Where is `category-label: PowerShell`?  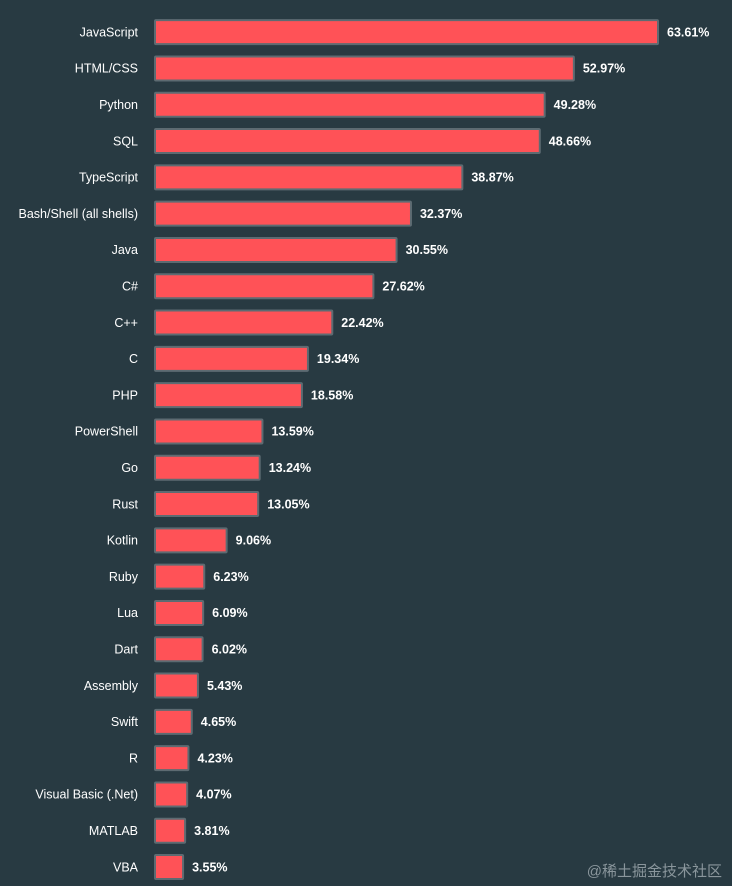
category-label: PowerShell is located at coordinates (106, 432).